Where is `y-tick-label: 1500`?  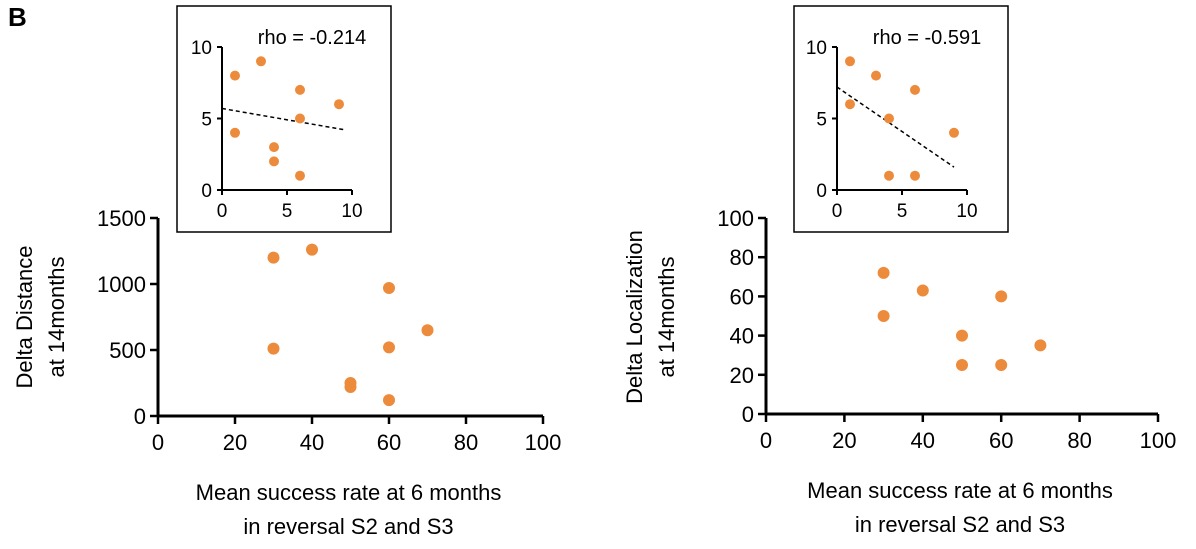
y-tick-label: 1500 is located at coordinates (121, 218).